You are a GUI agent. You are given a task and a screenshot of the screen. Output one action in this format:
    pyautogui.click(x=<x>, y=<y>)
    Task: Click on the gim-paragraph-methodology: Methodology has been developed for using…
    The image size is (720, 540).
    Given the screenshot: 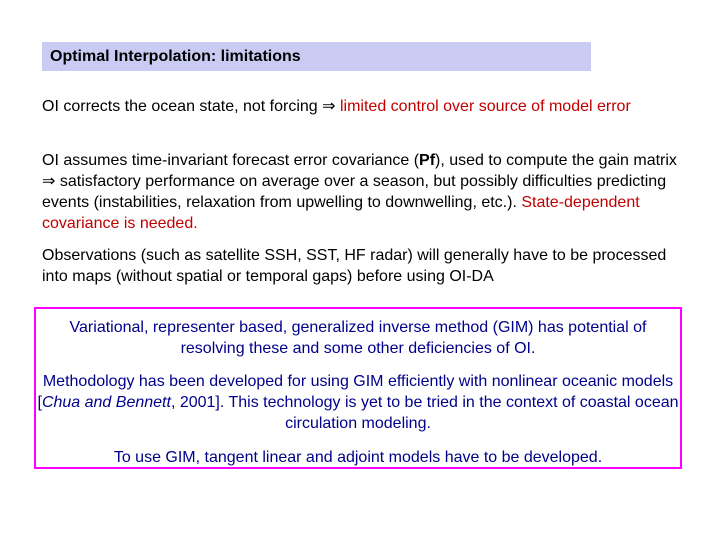 What is the action you would take?
    pyautogui.click(x=358, y=402)
    